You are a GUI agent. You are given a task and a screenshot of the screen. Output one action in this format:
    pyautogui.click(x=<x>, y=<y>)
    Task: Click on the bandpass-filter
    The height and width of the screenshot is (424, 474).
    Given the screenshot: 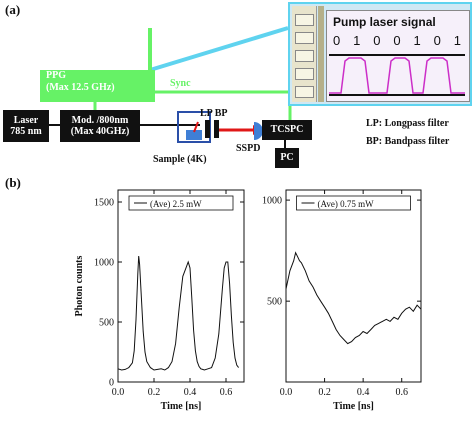 What is the action you would take?
    pyautogui.click(x=216, y=129)
    